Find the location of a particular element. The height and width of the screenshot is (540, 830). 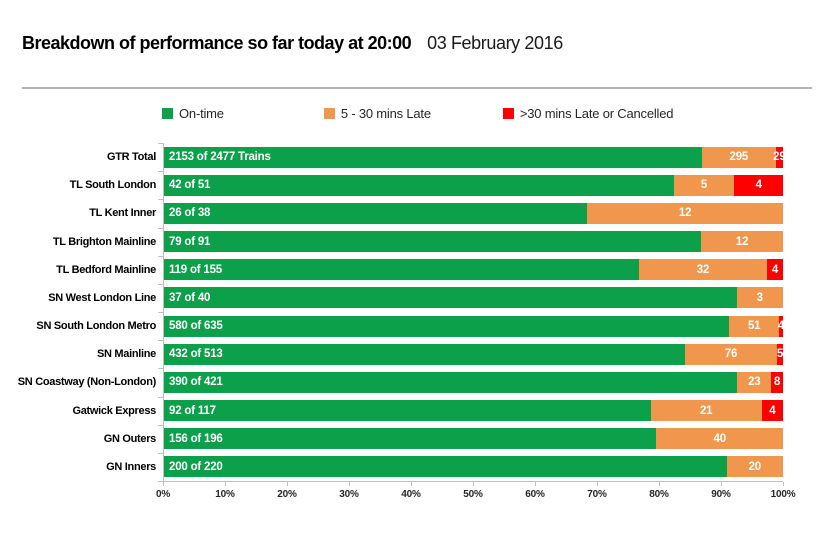

late-segment: 3 is located at coordinates (759, 298).